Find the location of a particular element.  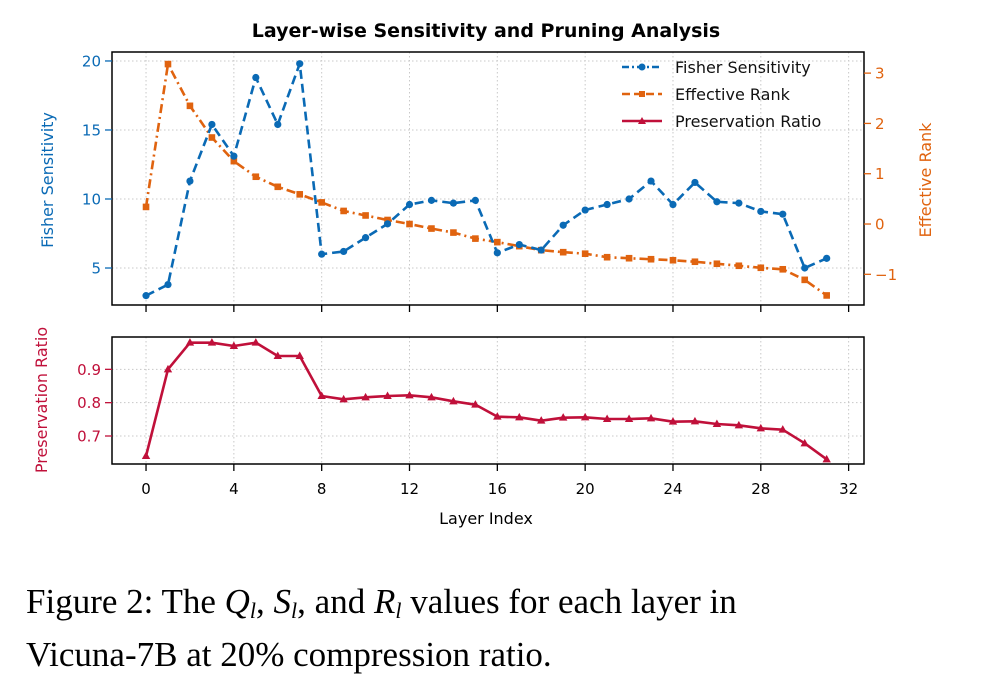

x-tick-label: 28 is located at coordinates (760, 489).